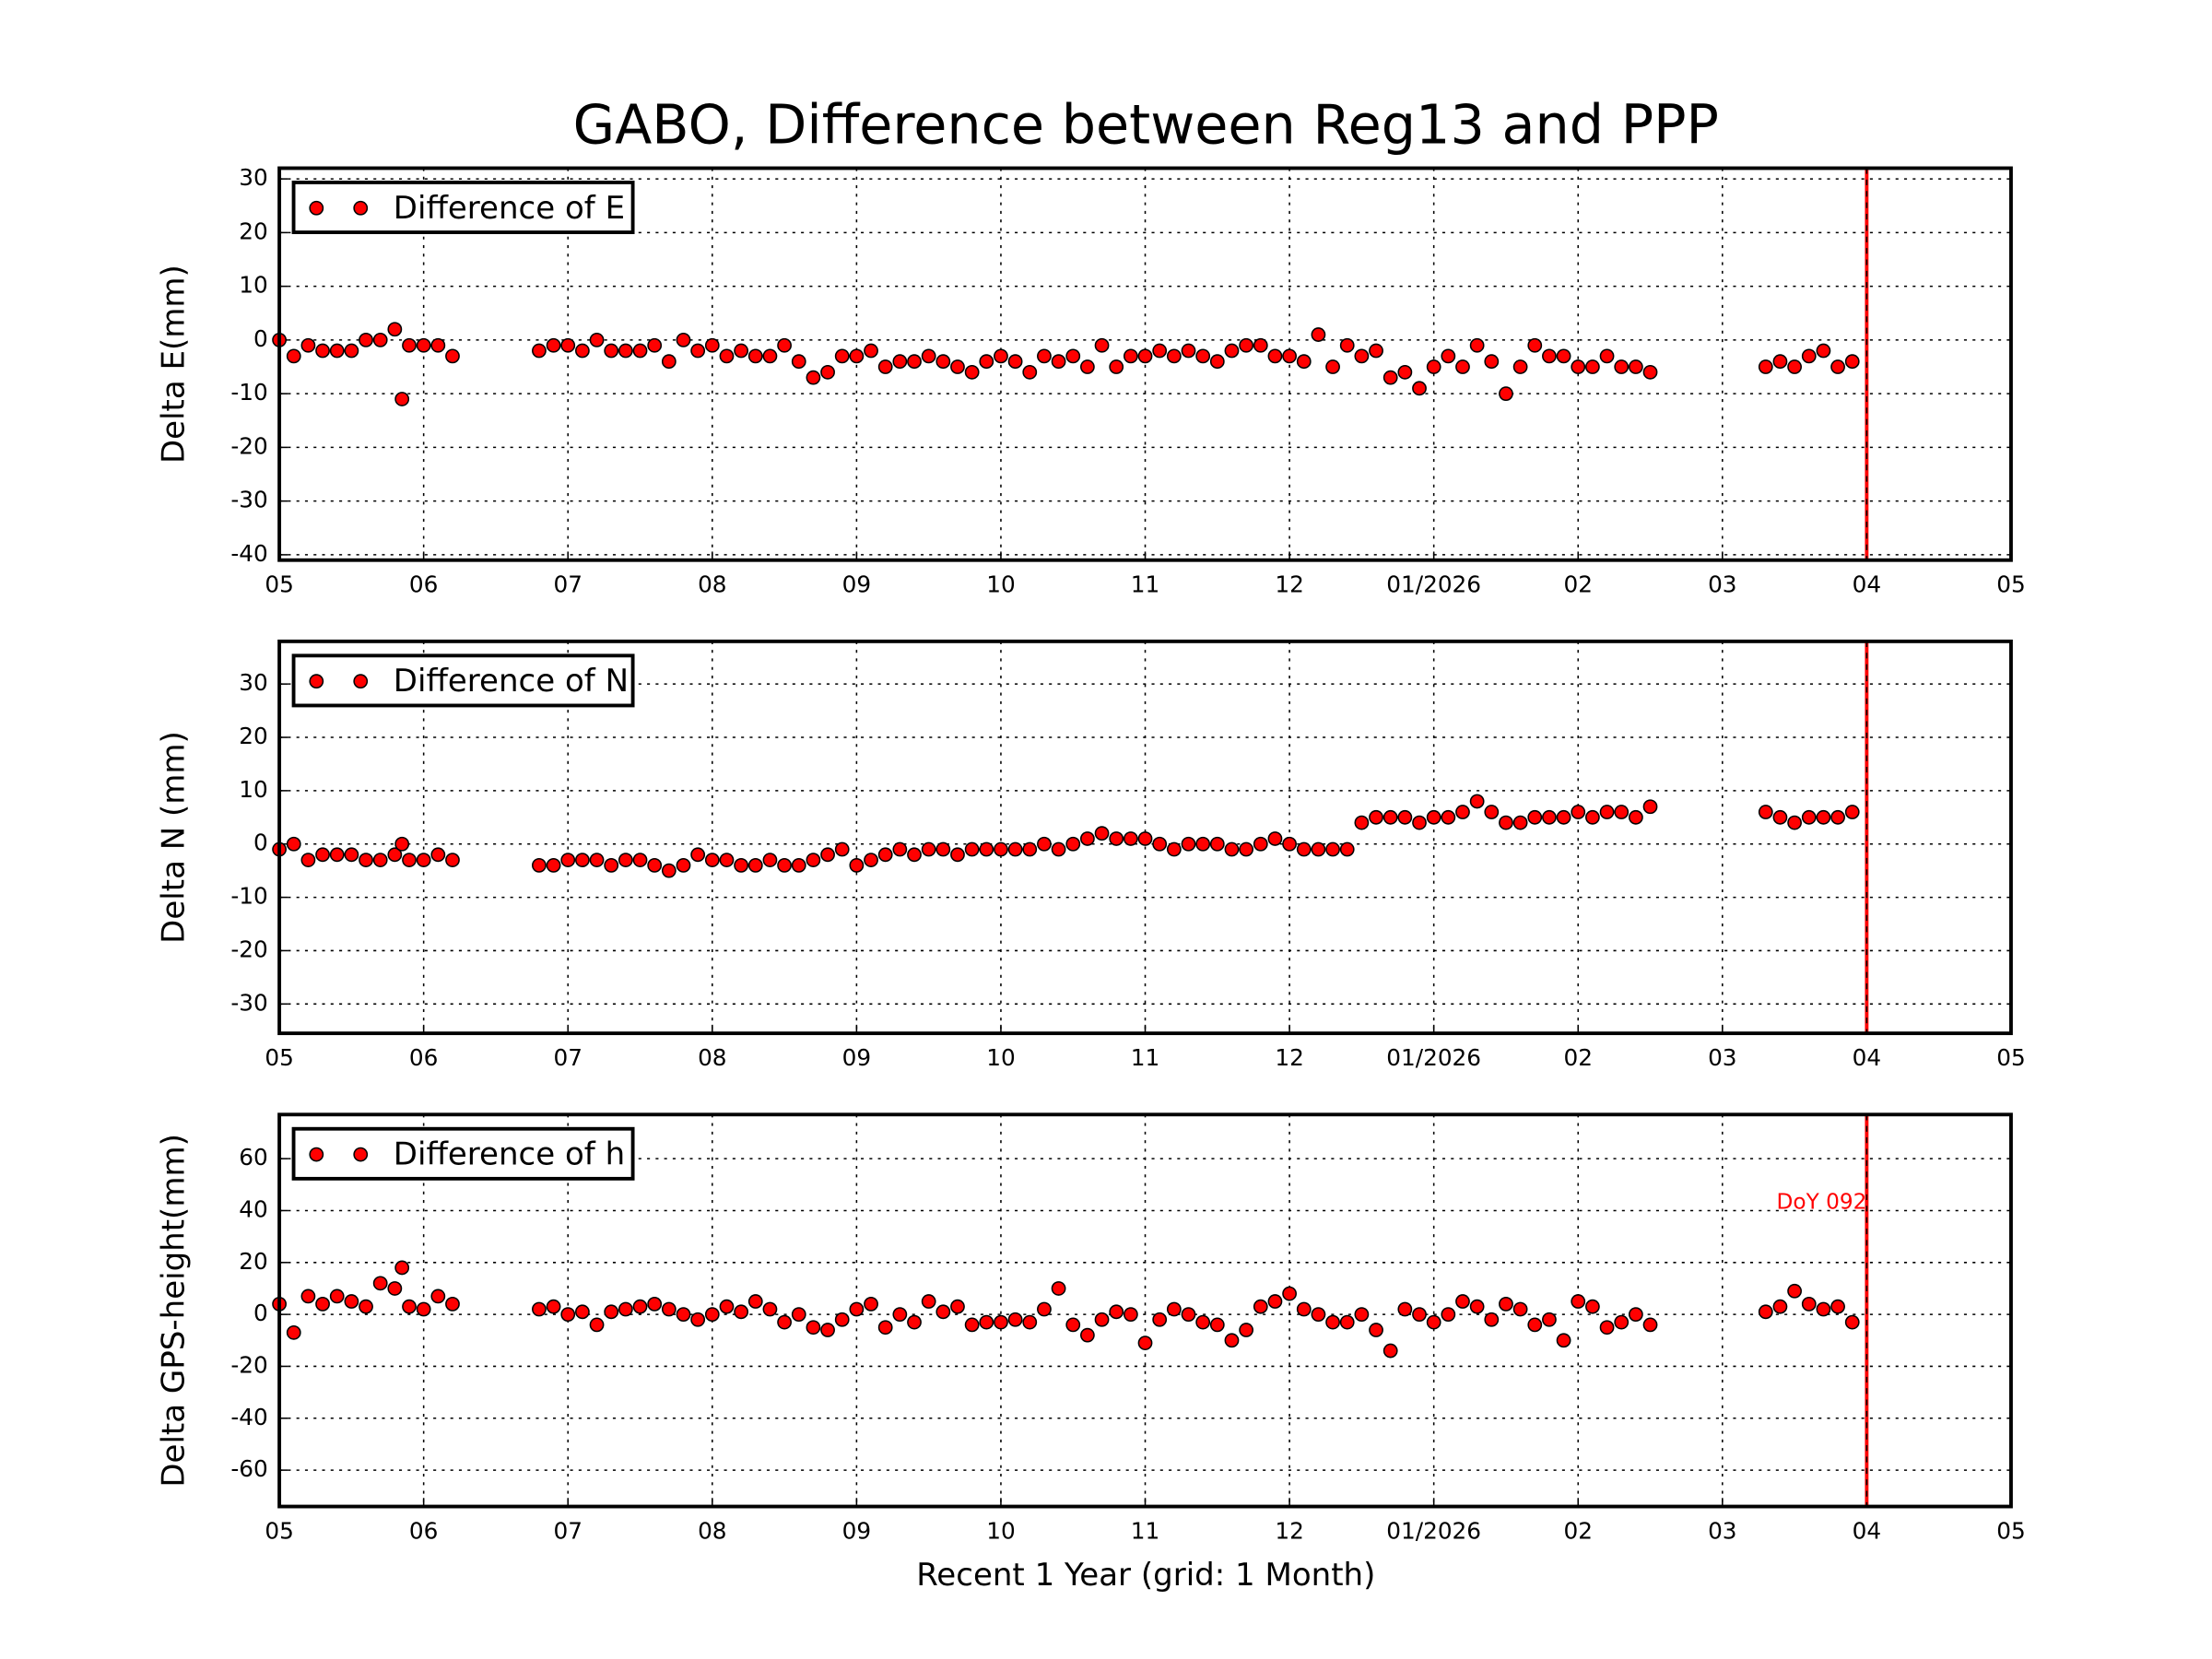  Describe the element at coordinates (260, 338) in the screenshot. I see `y-tick-label: 0` at that location.